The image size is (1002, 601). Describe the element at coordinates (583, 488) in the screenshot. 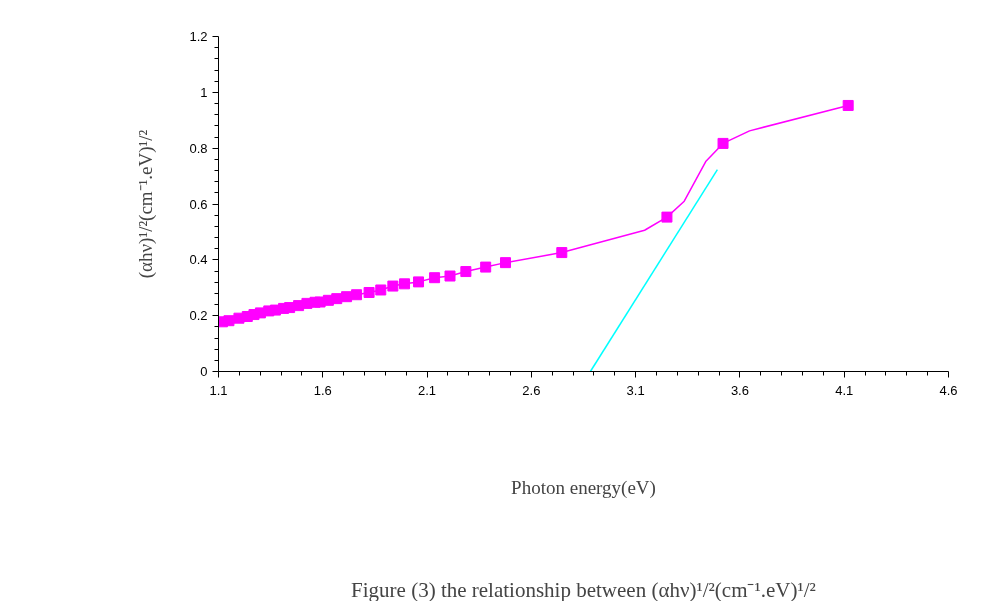

I see `x-axis-title: Photon energy(eV)` at that location.